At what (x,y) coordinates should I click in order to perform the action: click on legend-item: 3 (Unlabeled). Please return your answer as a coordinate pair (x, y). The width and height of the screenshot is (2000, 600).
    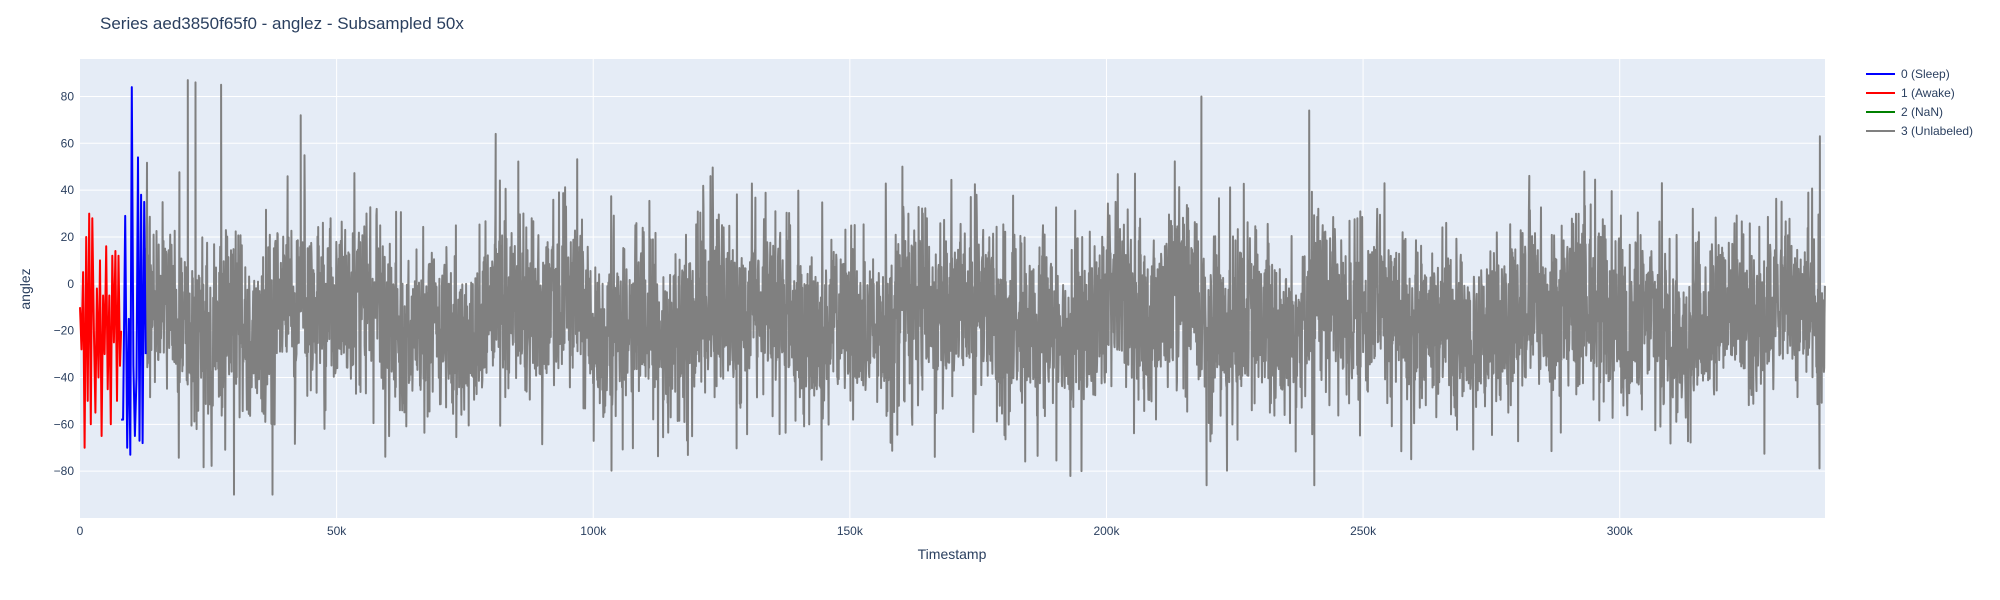
    Looking at the image, I should click on (1919, 131).